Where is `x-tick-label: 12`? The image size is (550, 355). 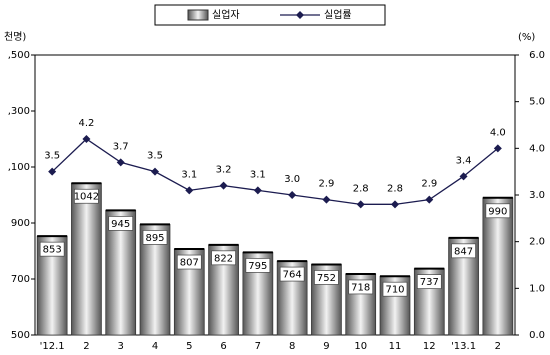 x-tick-label: 12 is located at coordinates (429, 346).